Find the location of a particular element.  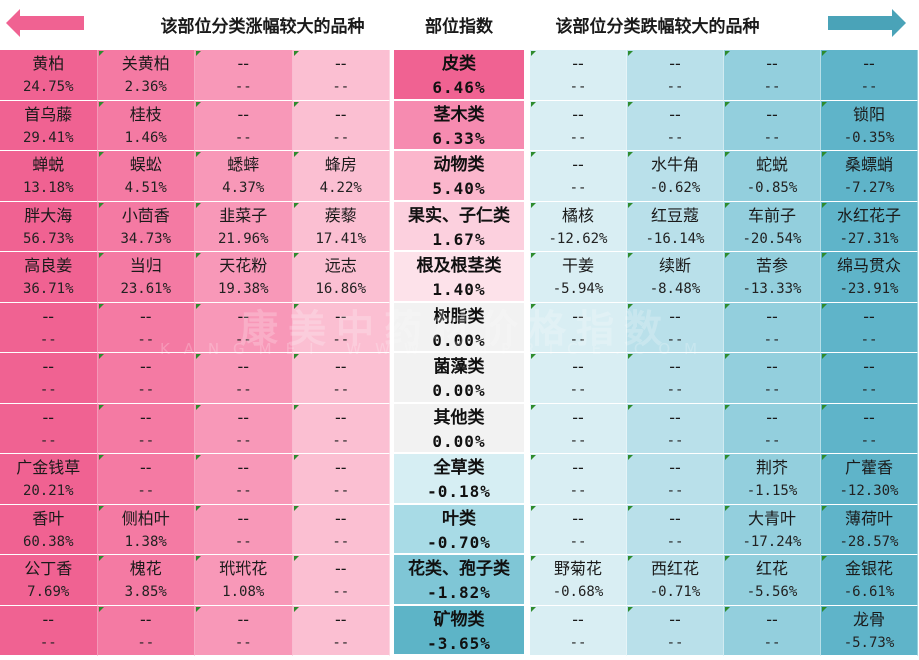

variety-name: 荆芥 is located at coordinates (771, 467).